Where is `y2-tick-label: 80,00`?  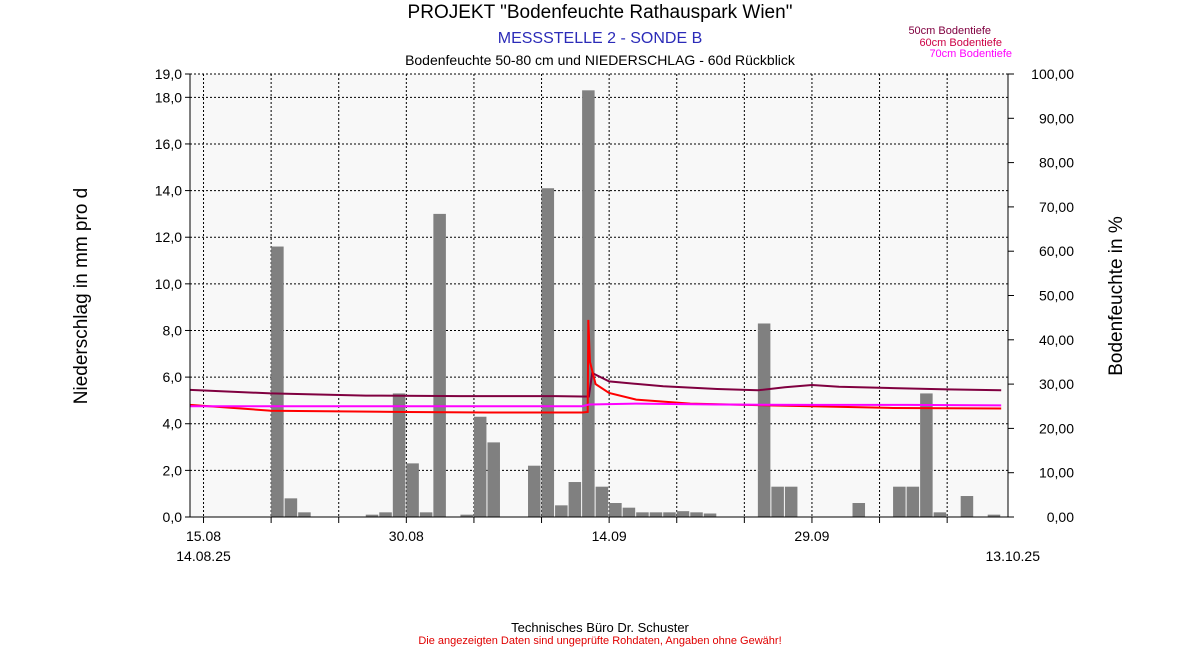 y2-tick-label: 80,00 is located at coordinates (1056, 163).